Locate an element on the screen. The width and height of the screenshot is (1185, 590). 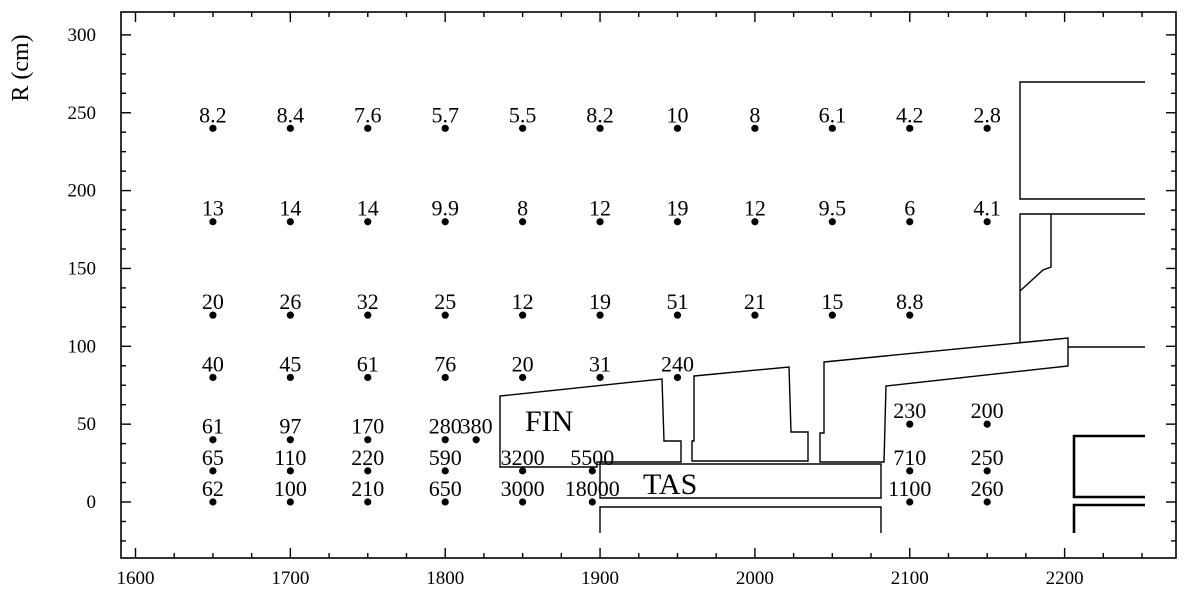
data-label: 62 is located at coordinates (213, 488).